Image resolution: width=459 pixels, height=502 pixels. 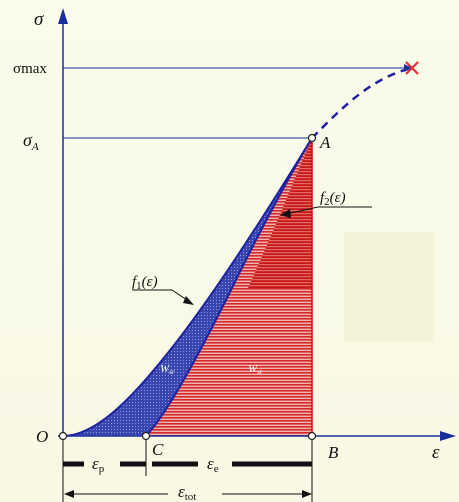 I want to click on point-o-marker, so click(x=63, y=436).